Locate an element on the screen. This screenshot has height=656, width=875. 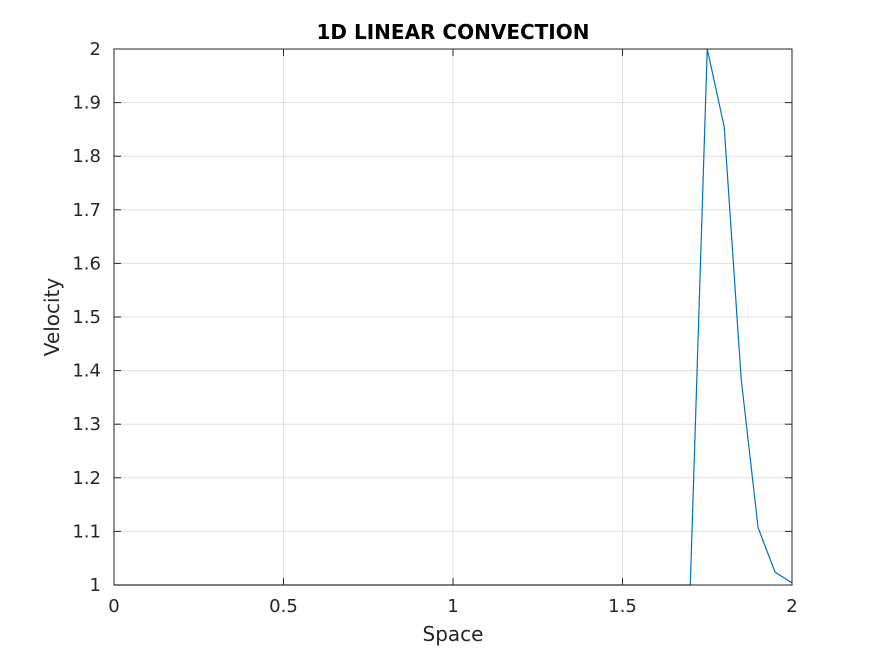
y-tick-label: 1 is located at coordinates (95, 585).